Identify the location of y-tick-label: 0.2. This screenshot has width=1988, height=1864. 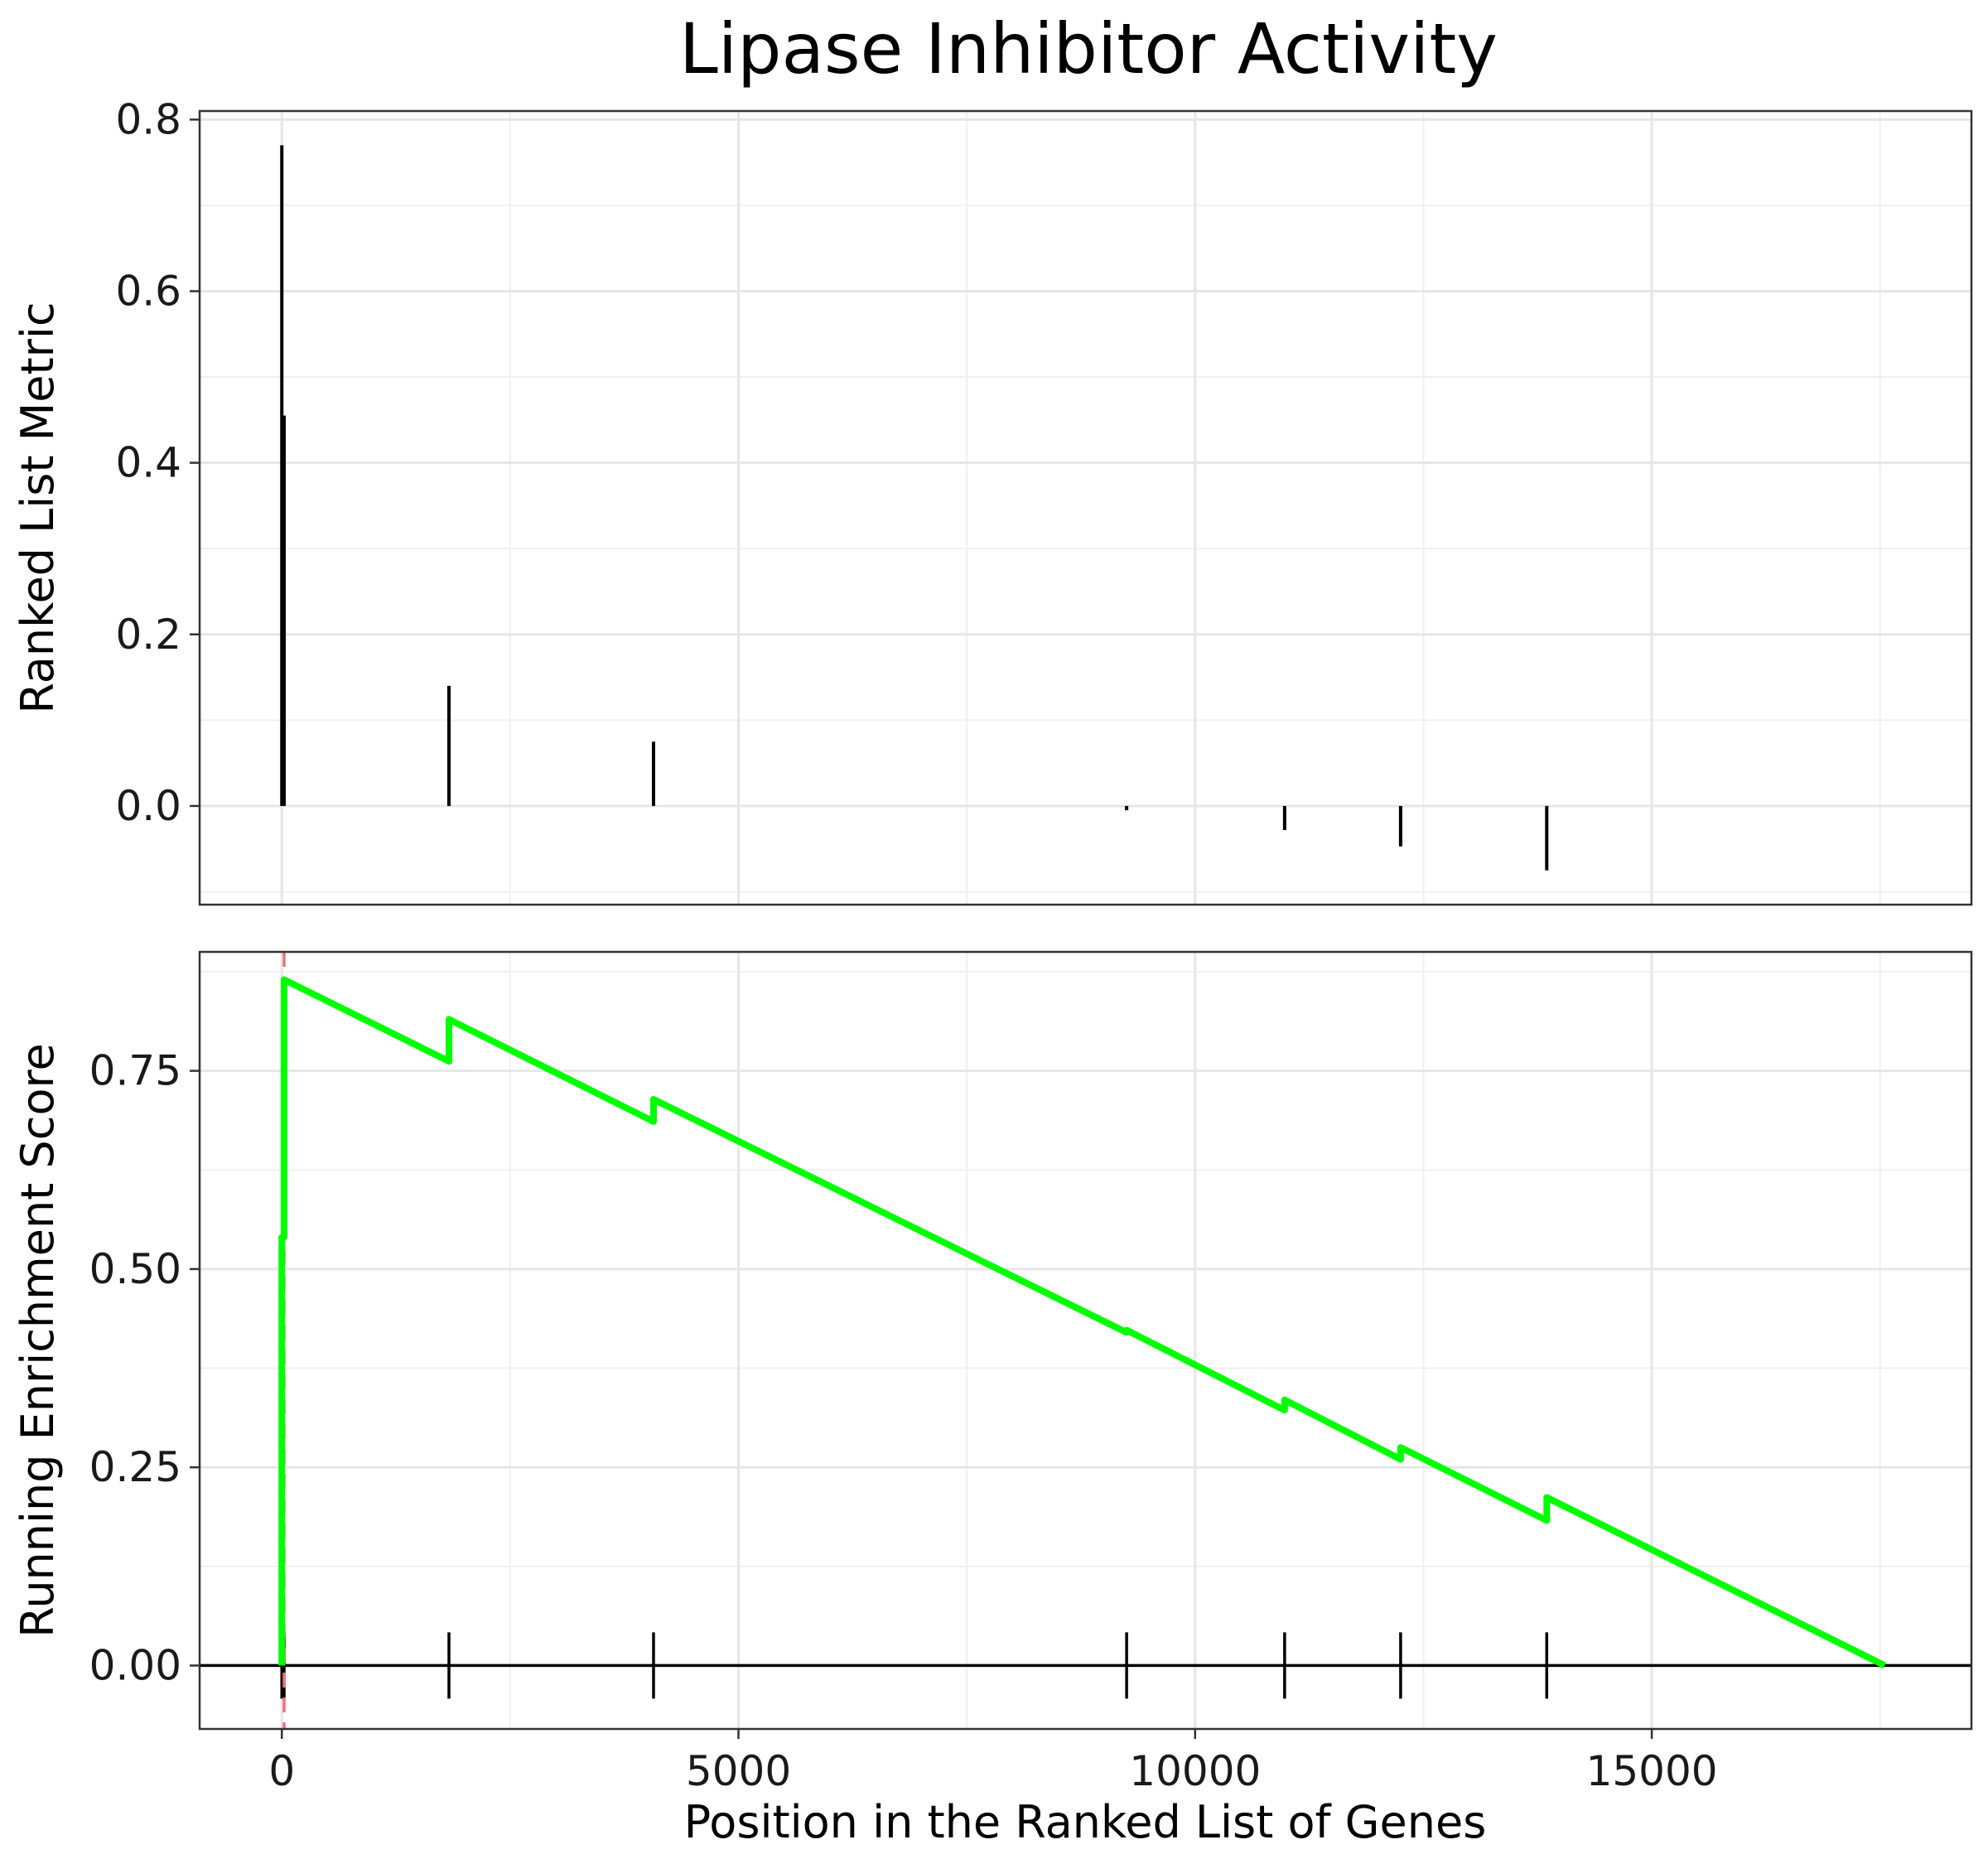
(148, 635).